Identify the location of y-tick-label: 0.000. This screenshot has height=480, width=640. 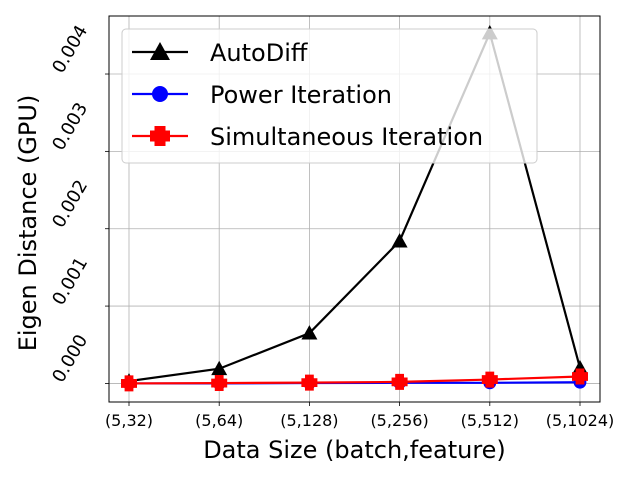
(70, 358).